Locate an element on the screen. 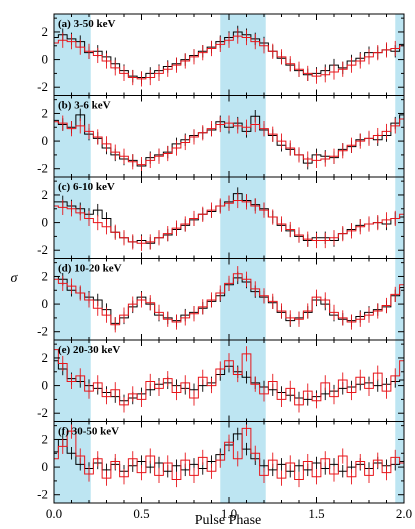  x-axis-title: Pulse Phase is located at coordinates (228, 520).